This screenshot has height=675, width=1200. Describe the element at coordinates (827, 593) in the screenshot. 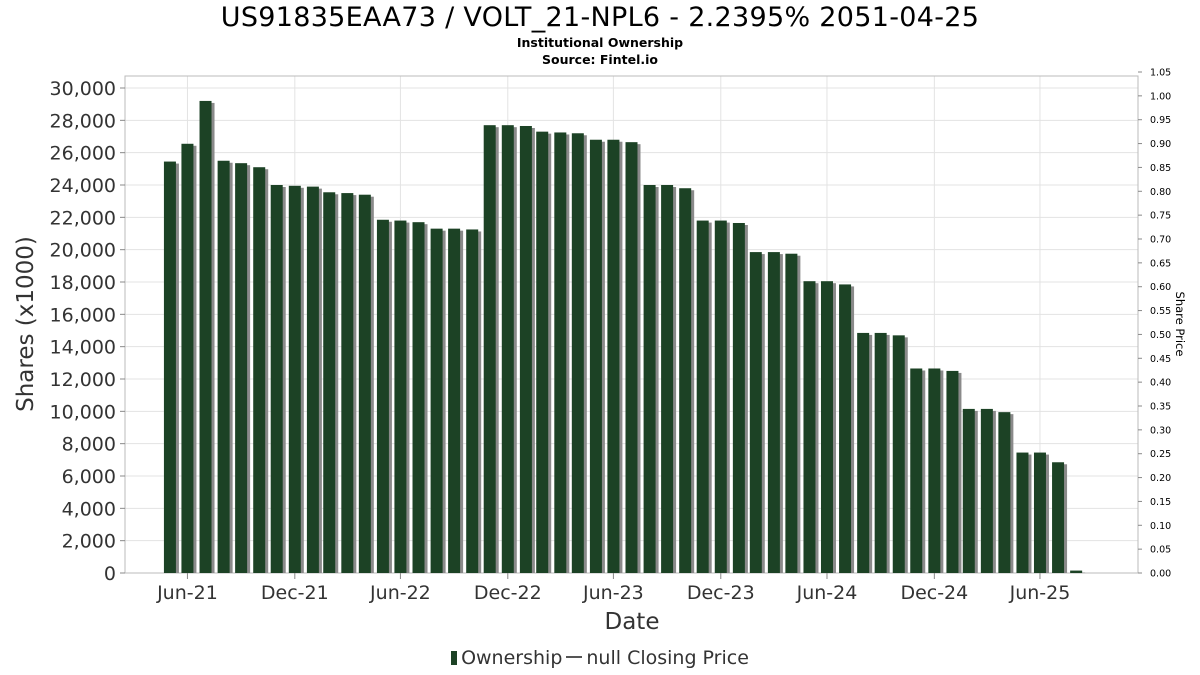

I see `x-tick-label: Jun-24` at that location.